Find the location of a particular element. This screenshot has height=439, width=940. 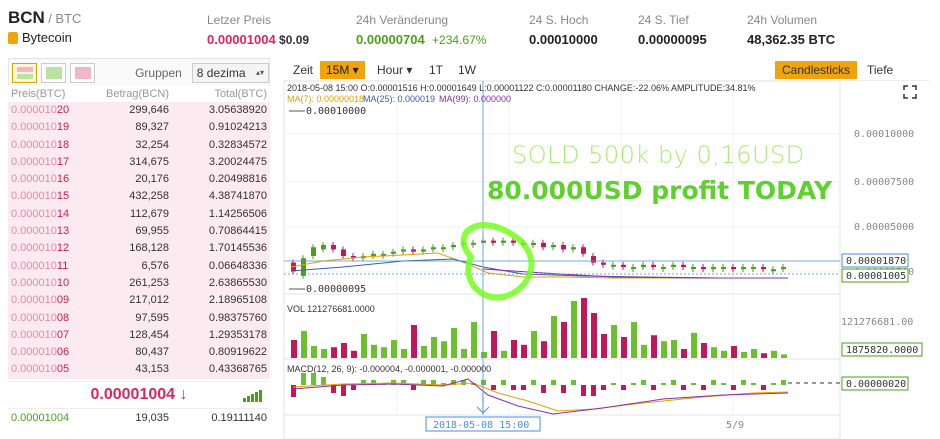

ask-row: 0.00001013 69,955 0.70864415 is located at coordinates (139, 232).